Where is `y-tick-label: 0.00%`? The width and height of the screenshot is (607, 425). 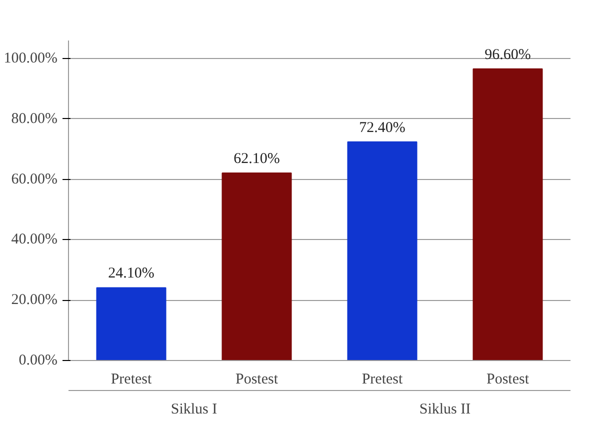
y-tick-label: 0.00% is located at coordinates (38, 360).